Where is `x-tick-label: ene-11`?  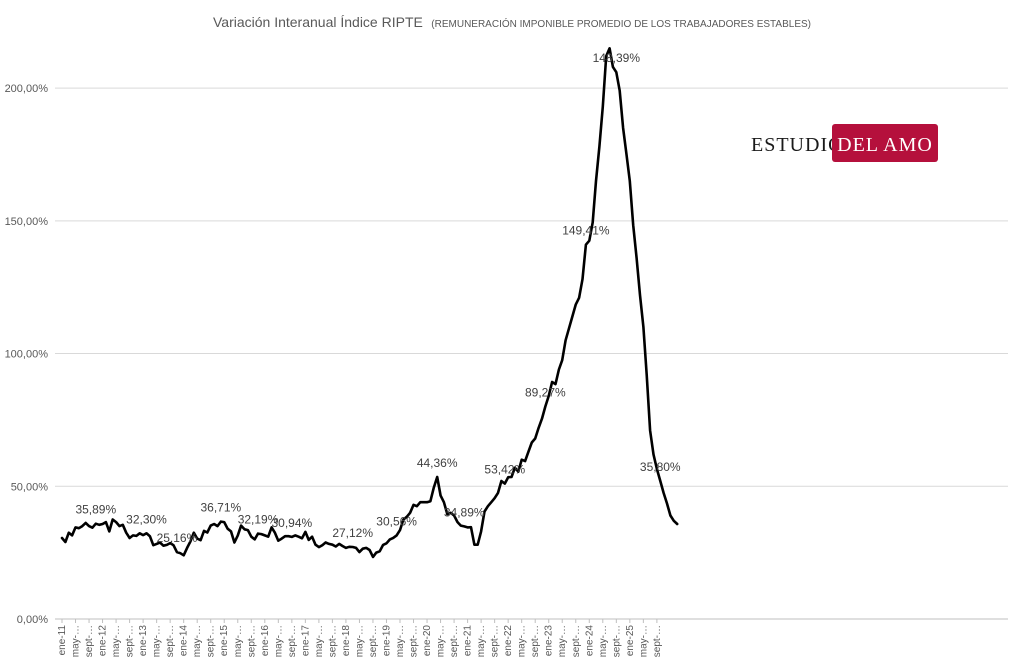 x-tick-label: ene-11 is located at coordinates (62, 640).